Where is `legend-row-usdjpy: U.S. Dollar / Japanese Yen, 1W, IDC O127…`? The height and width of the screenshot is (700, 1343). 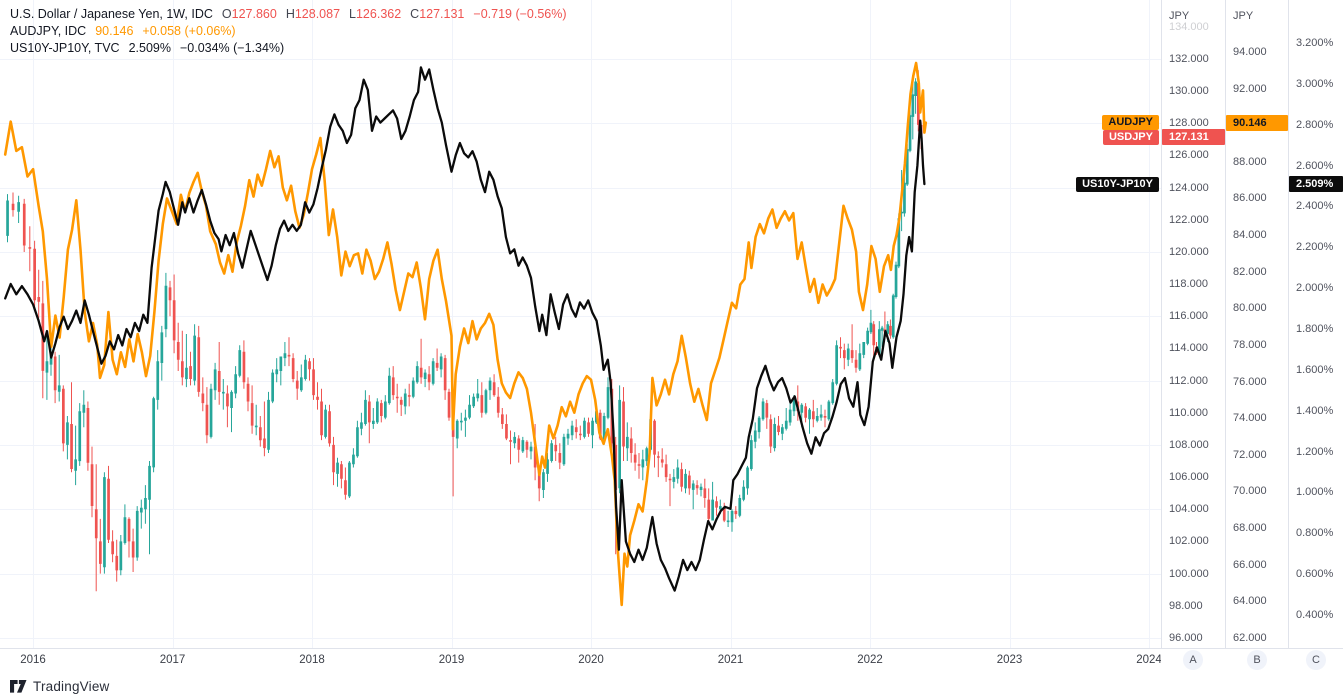
legend-row-usdjpy: U.S. Dollar / Japanese Yen, 1W, IDC O127… is located at coordinates (288, 13).